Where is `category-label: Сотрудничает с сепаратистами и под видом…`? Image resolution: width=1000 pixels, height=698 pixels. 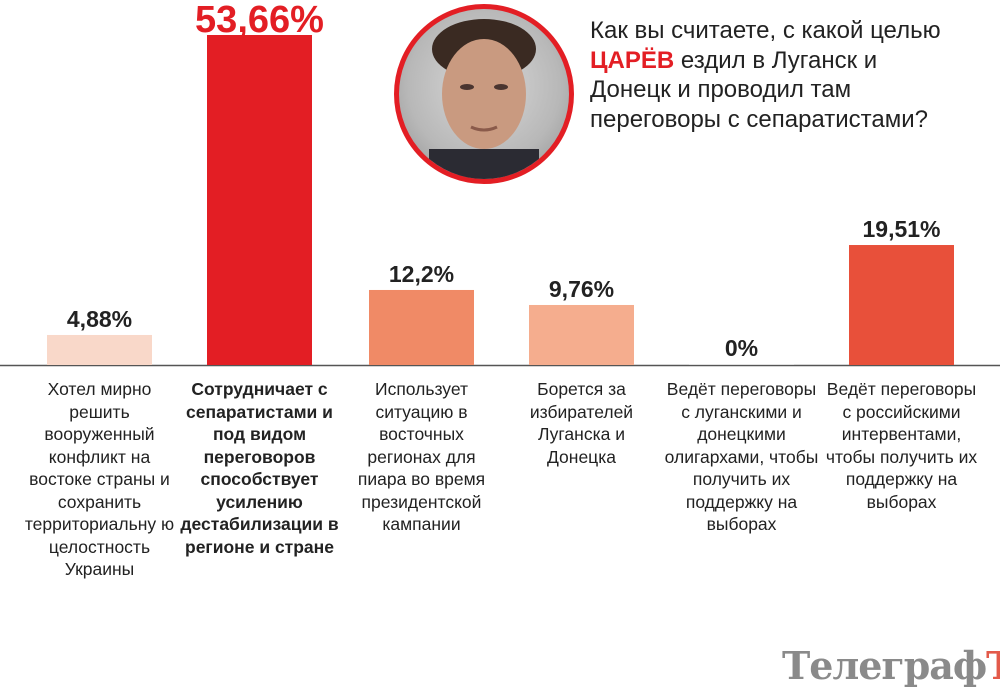 category-label: Сотрудничает с сепаратистами и под видом… is located at coordinates (259, 468).